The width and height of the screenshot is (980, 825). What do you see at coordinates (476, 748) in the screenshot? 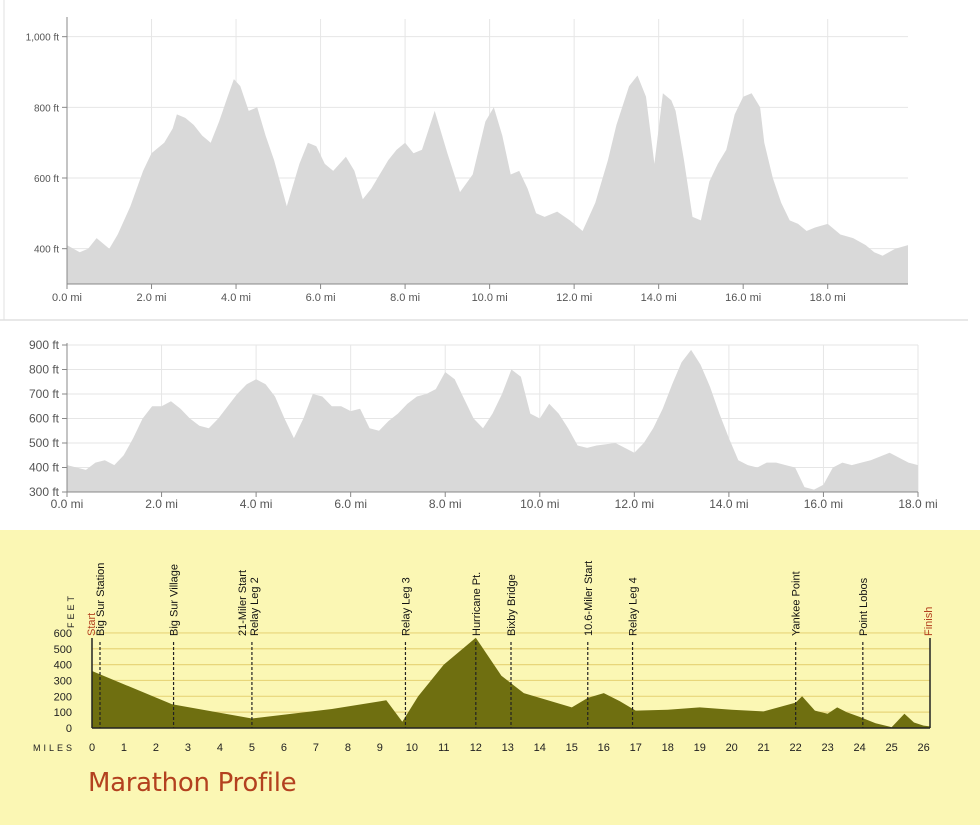
I see `x-tick-label: 12` at bounding box center [476, 748].